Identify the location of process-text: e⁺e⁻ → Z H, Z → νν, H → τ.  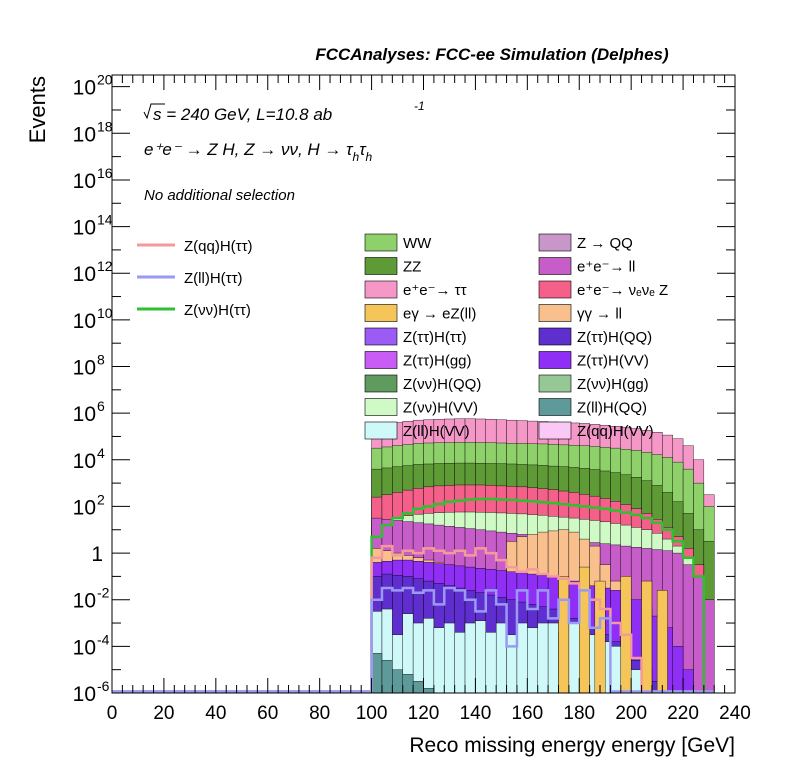
(249, 149).